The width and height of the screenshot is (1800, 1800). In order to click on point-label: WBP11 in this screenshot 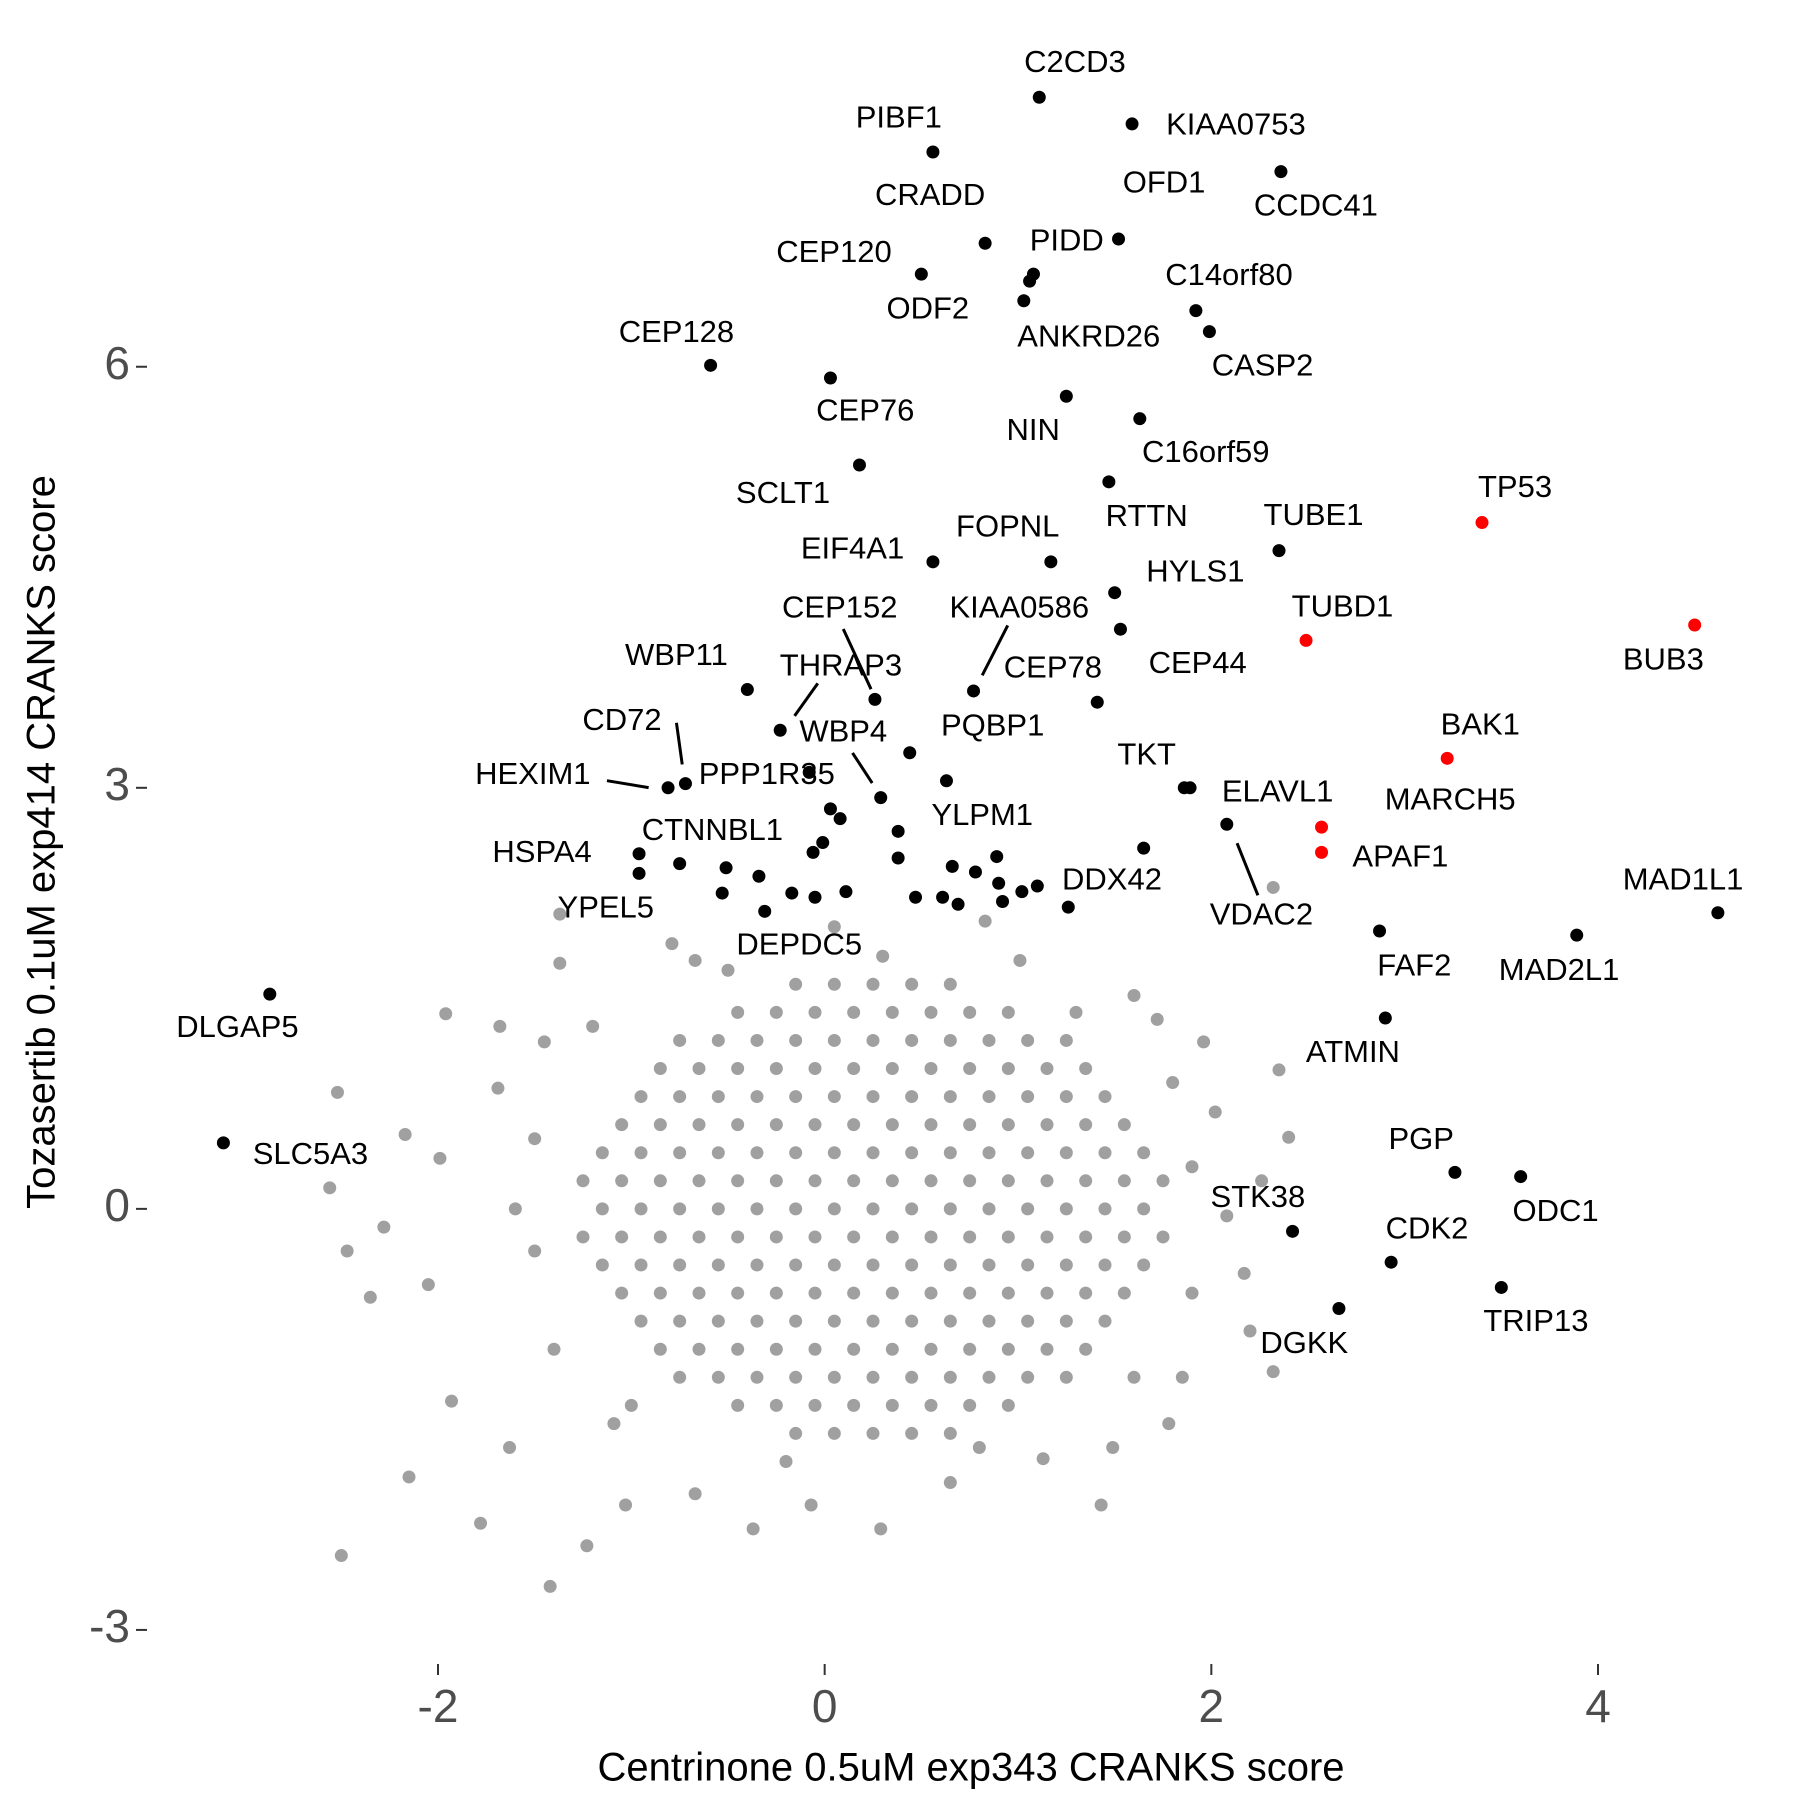, I will do `click(676, 654)`.